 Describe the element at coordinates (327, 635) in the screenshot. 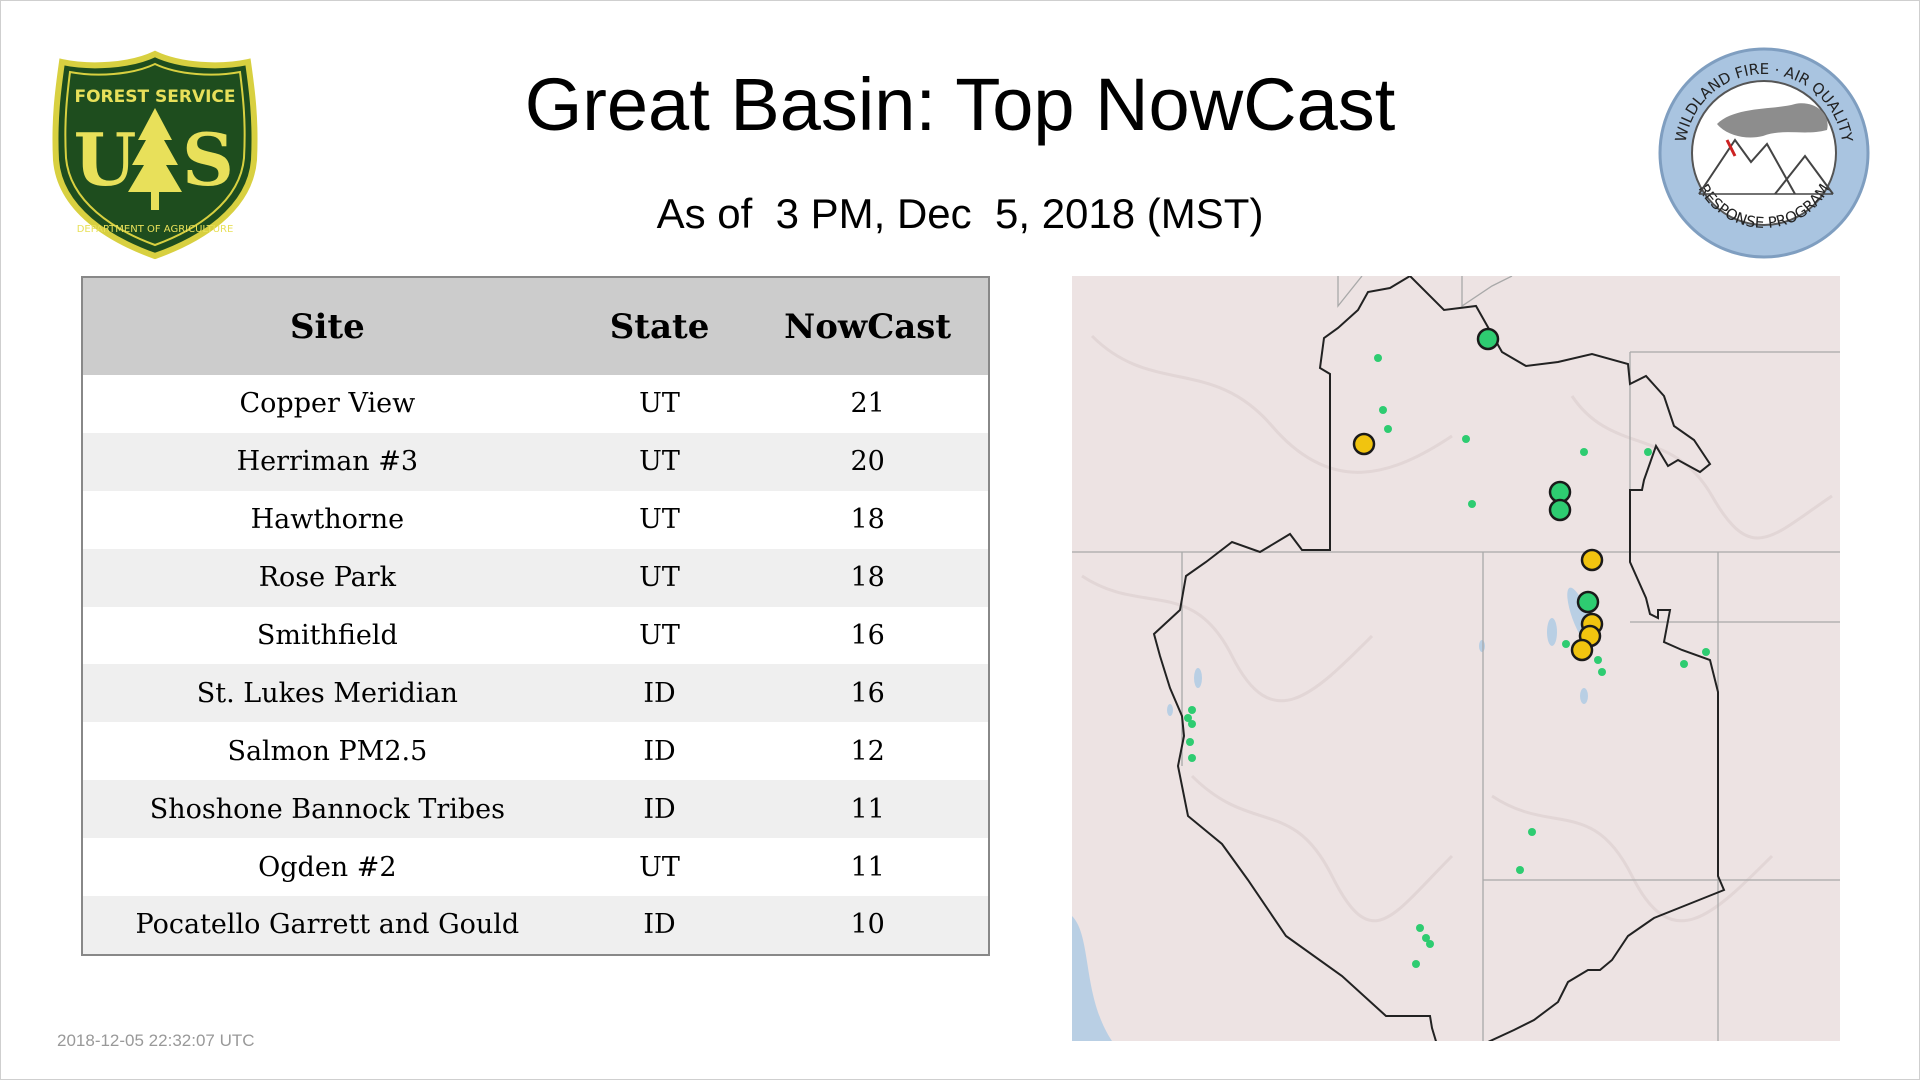

I see `cell-site: Smithfield` at that location.